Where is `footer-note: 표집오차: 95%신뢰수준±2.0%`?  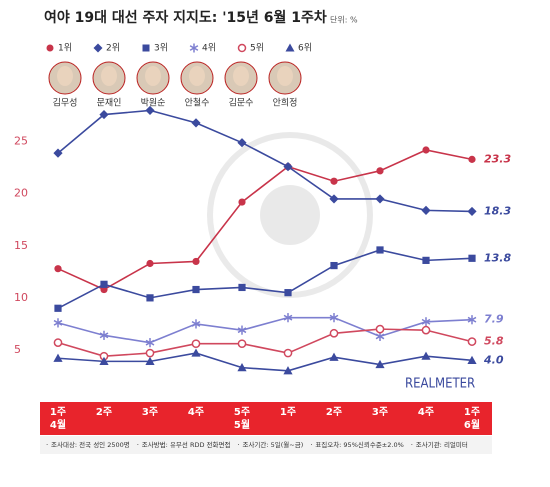 footer-note: 표집오차: 95%신뢰수준±2.0% is located at coordinates (359, 444).